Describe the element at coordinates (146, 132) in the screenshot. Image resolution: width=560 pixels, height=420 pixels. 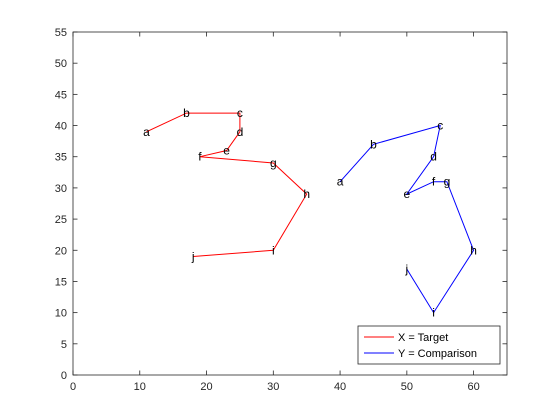
I see `point-label-0-0: a` at that location.